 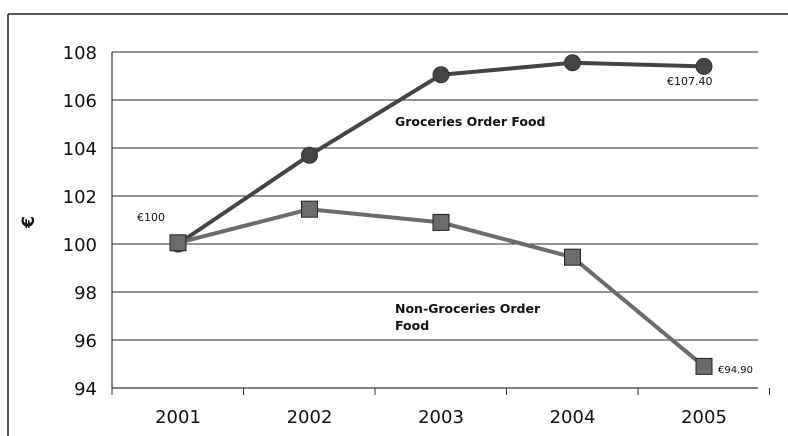 I want to click on y-tick-label: 100, so click(x=80, y=245).